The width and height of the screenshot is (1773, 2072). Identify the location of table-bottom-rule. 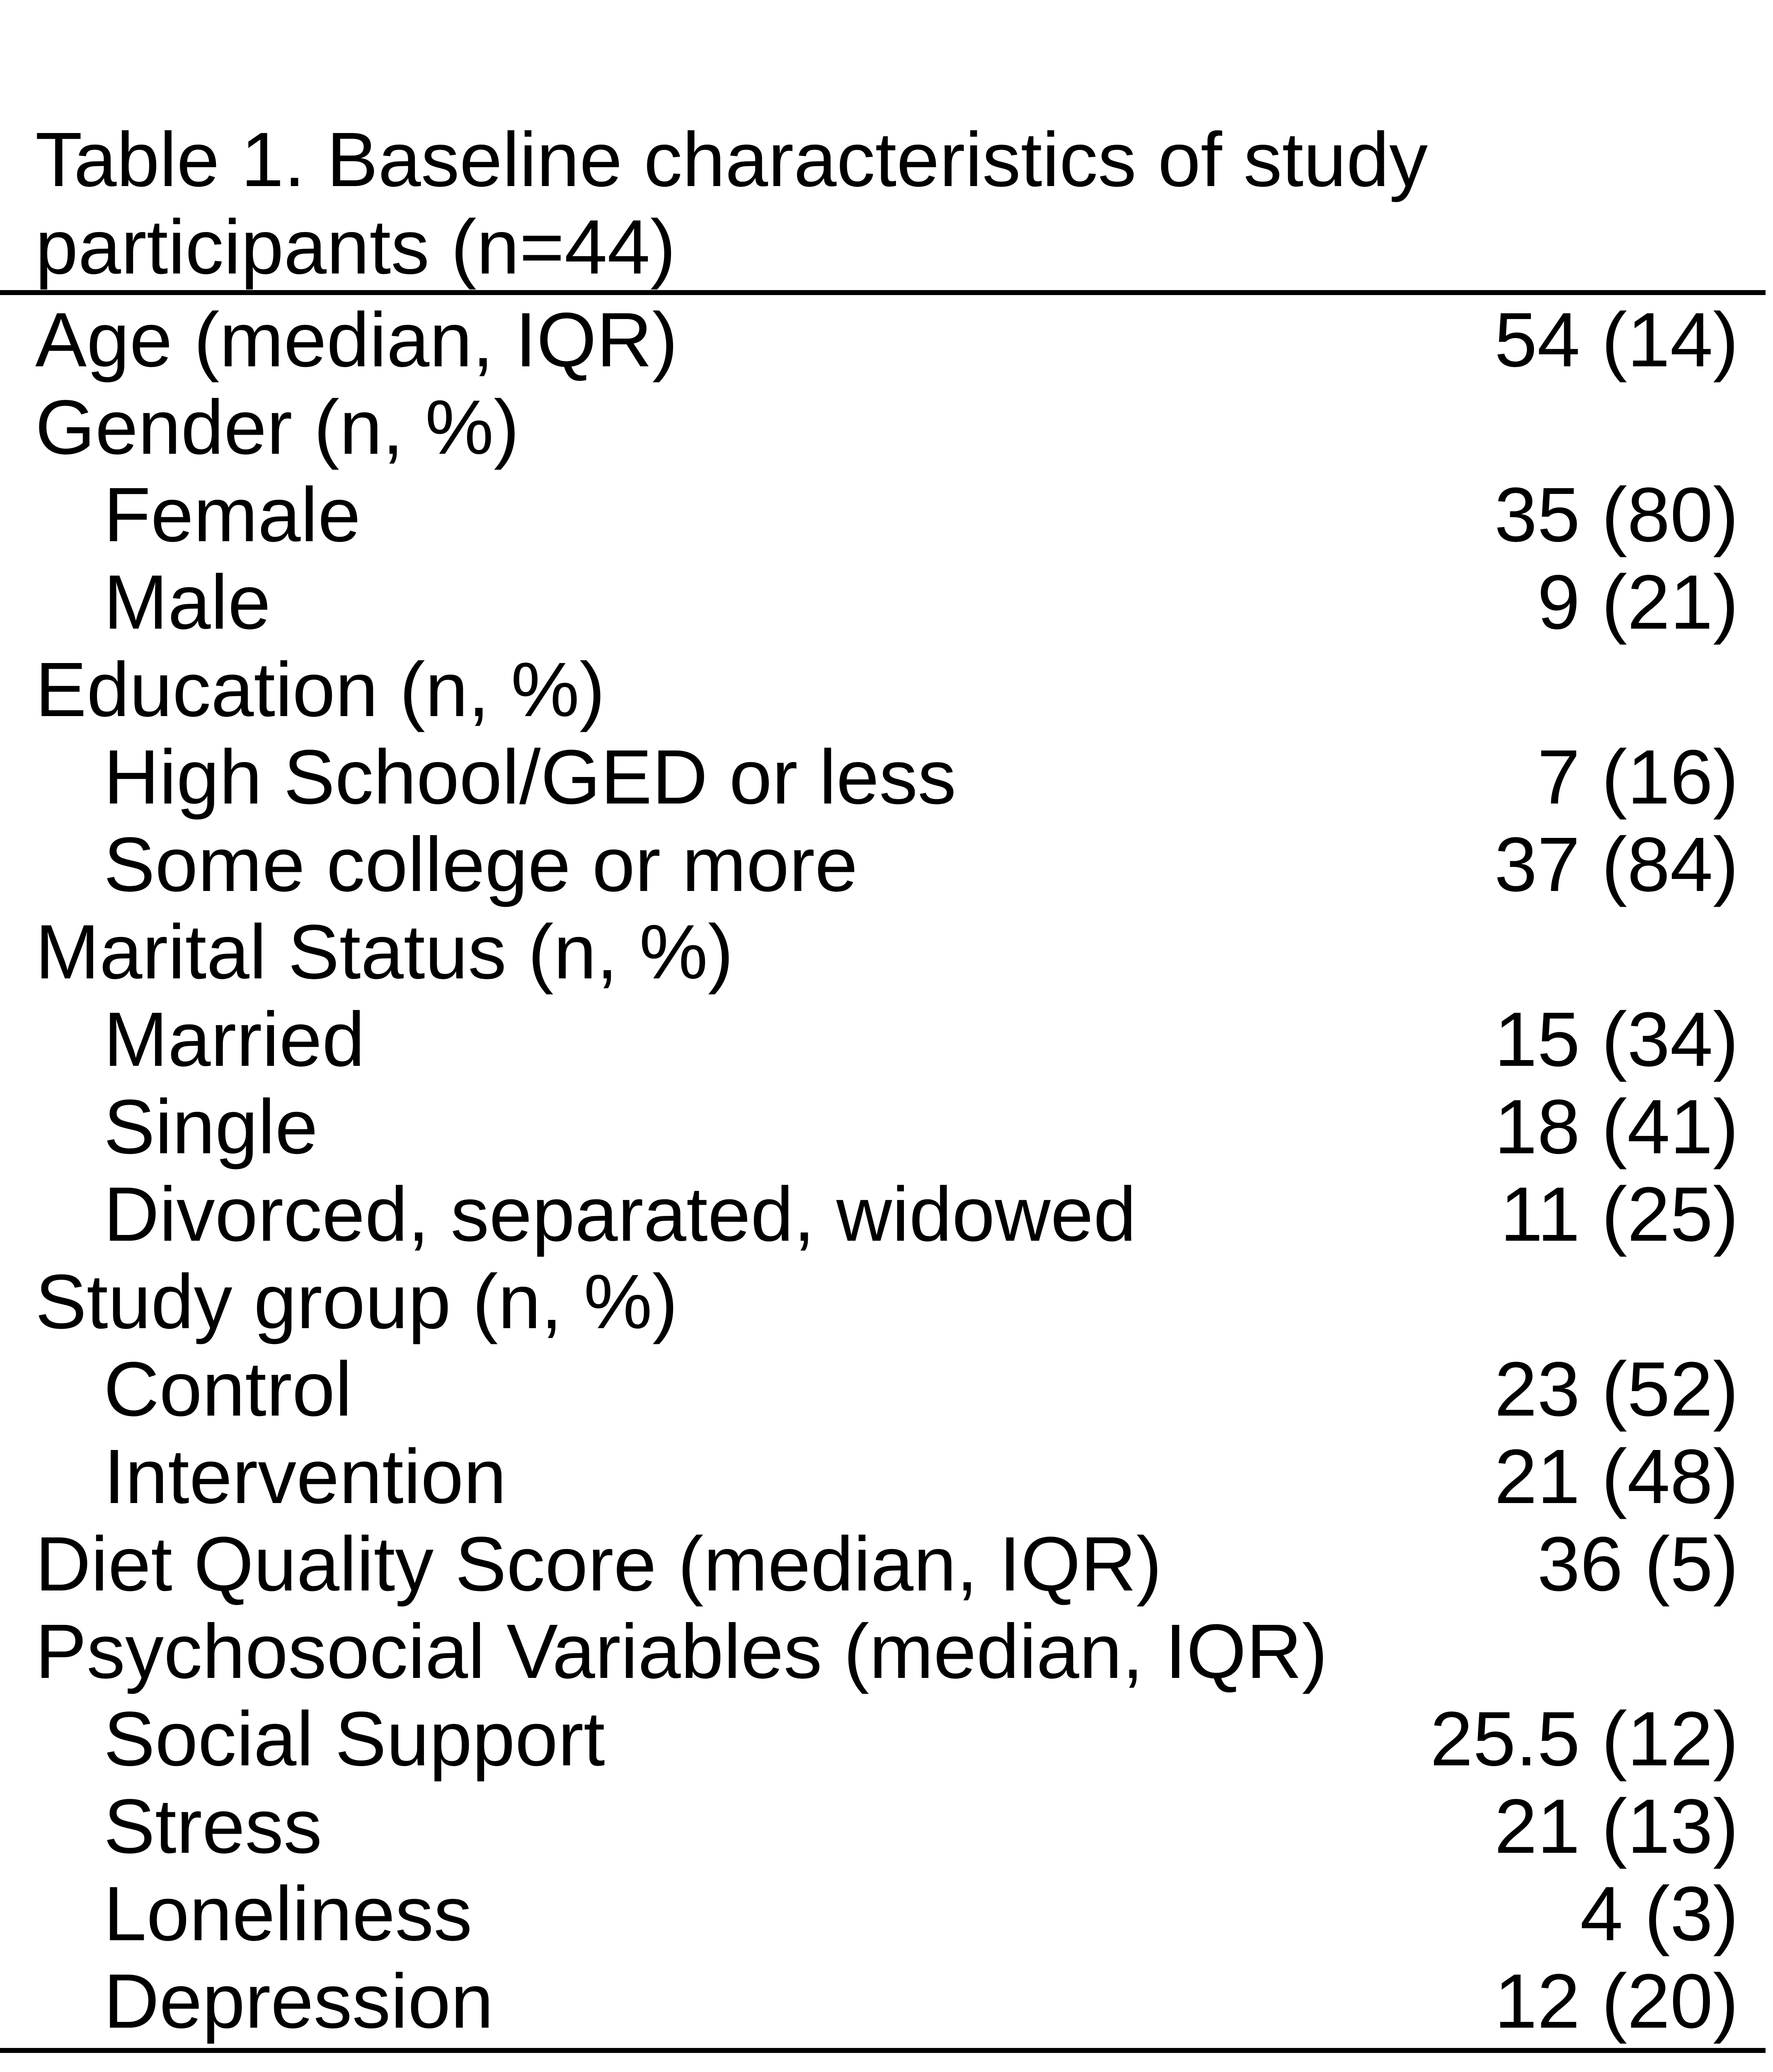
(883, 2050).